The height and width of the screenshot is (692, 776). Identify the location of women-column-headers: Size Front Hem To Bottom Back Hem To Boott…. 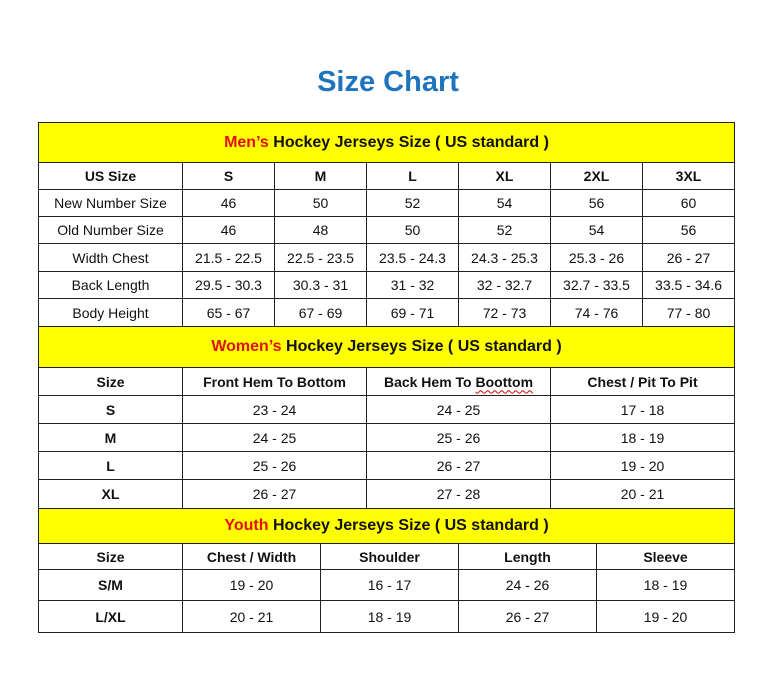
(387, 381).